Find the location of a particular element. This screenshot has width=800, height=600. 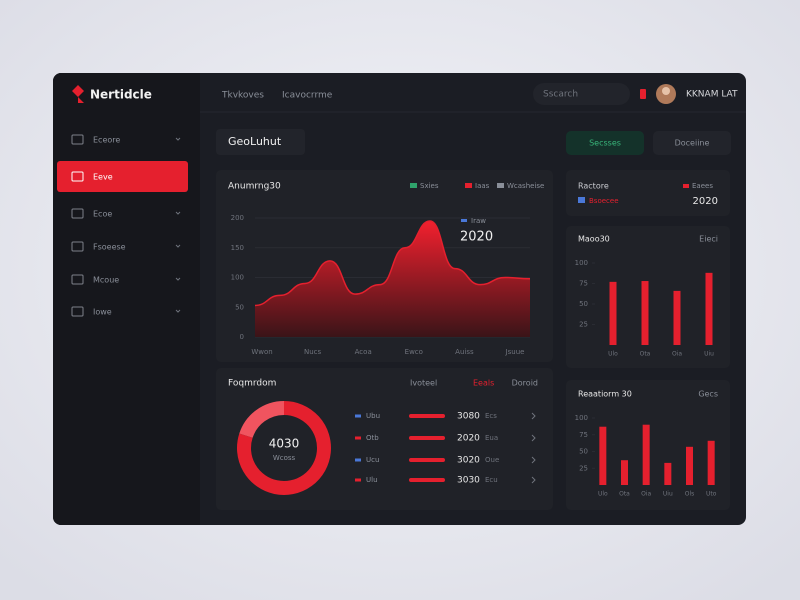

legend-label: Sxies is located at coordinates (429, 186).